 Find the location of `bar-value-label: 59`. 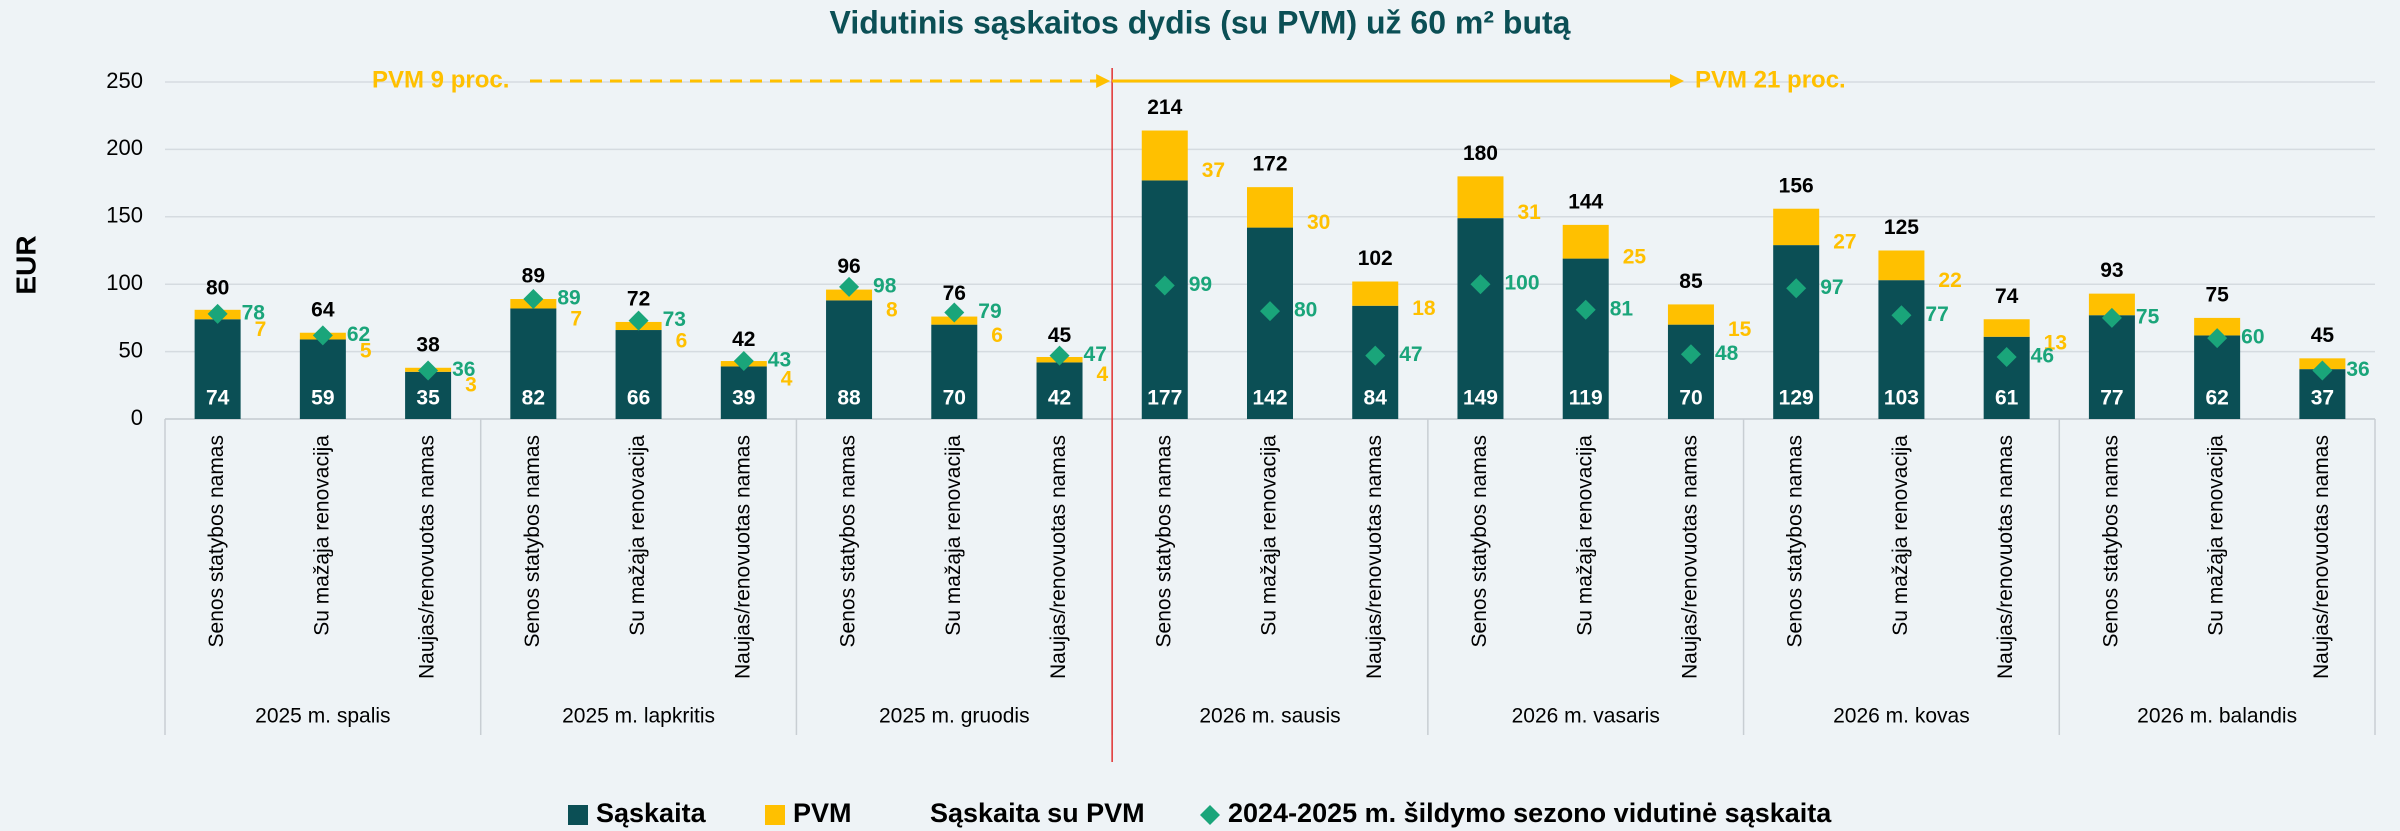

bar-value-label: 59 is located at coordinates (322, 398).